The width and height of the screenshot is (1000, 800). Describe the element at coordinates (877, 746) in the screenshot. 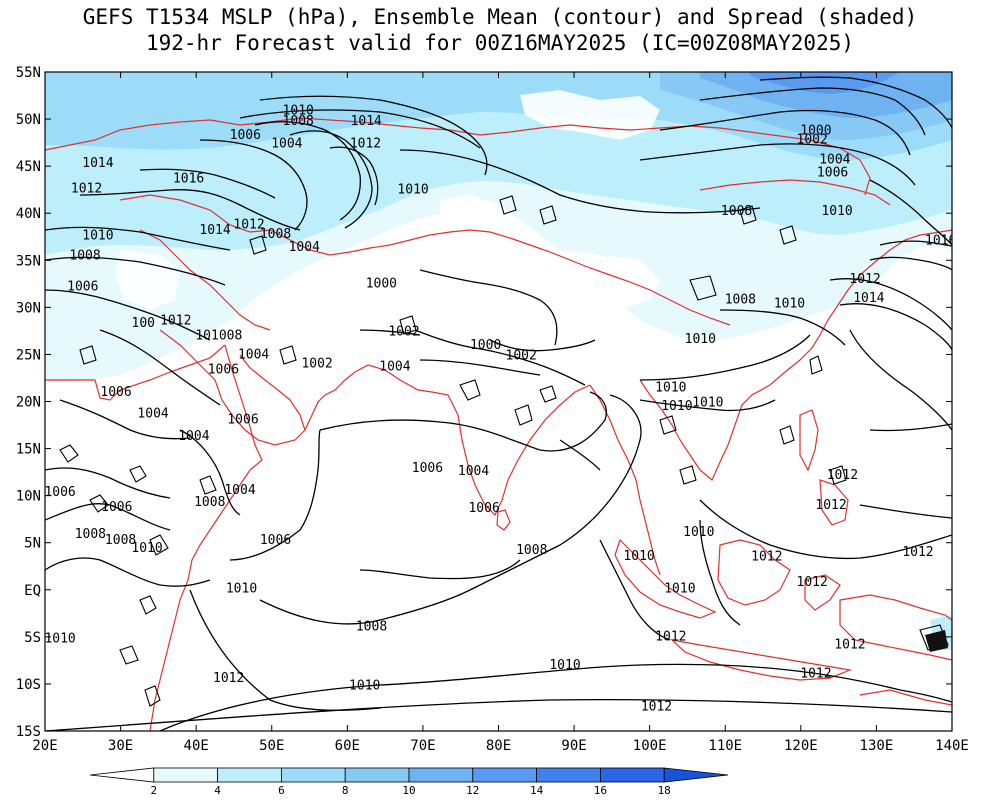

I see `lon-tick-label: 130E` at that location.